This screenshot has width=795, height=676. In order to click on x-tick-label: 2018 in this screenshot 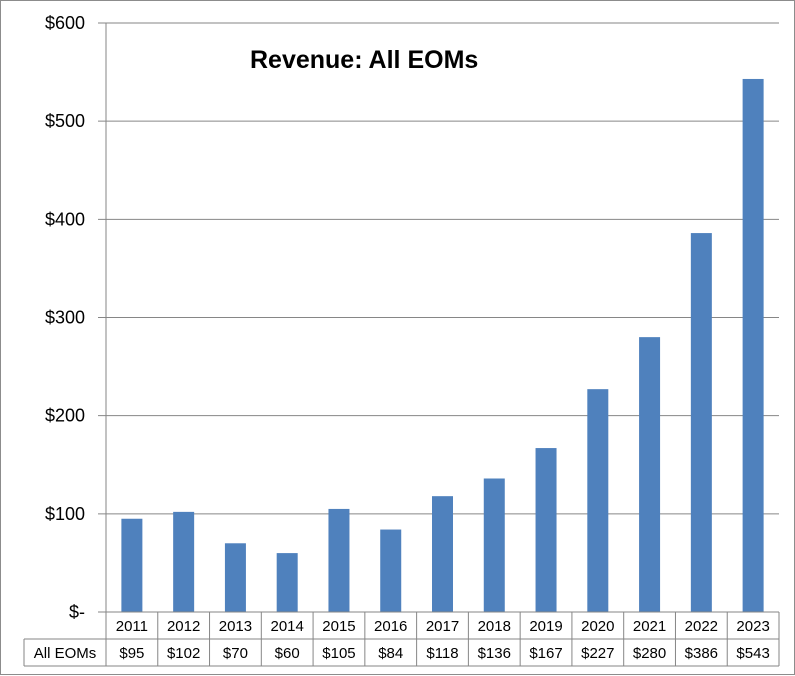, I will do `click(494, 626)`.